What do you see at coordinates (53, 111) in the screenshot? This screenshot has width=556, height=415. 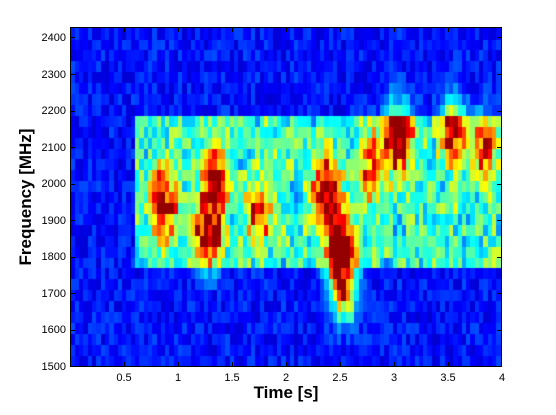 I see `y-tick-label: 2200` at bounding box center [53, 111].